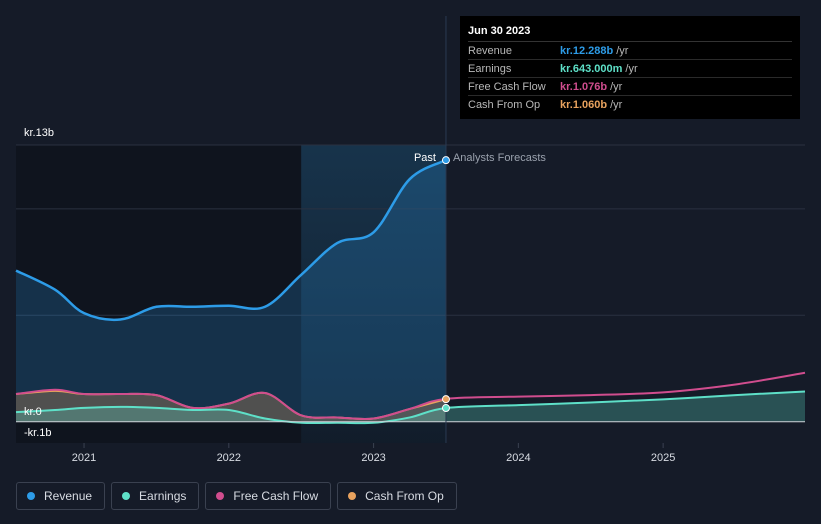  Describe the element at coordinates (445, 408) in the screenshot. I see `earnings-marker` at that location.